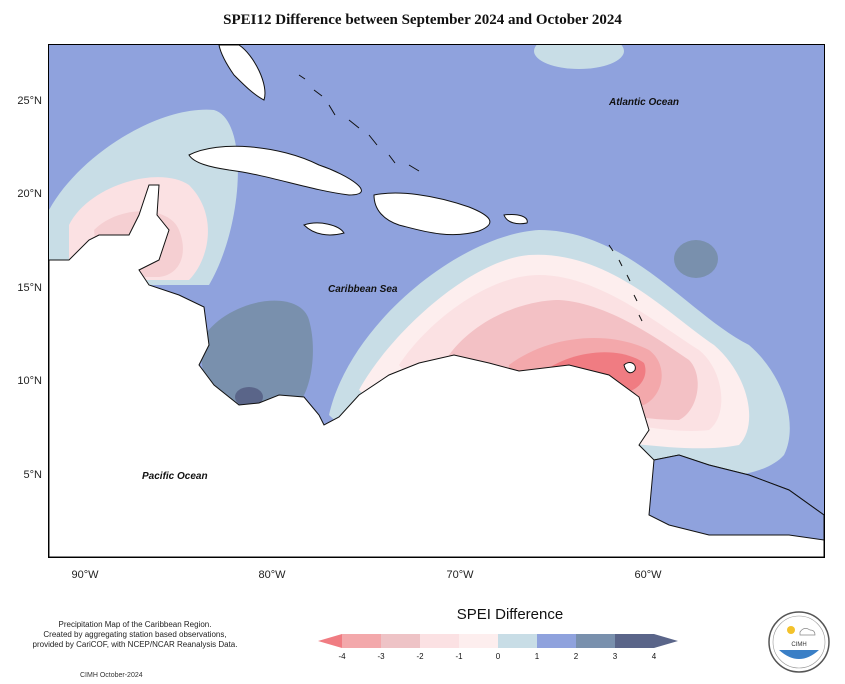  I want to click on trinidad, so click(629, 368).